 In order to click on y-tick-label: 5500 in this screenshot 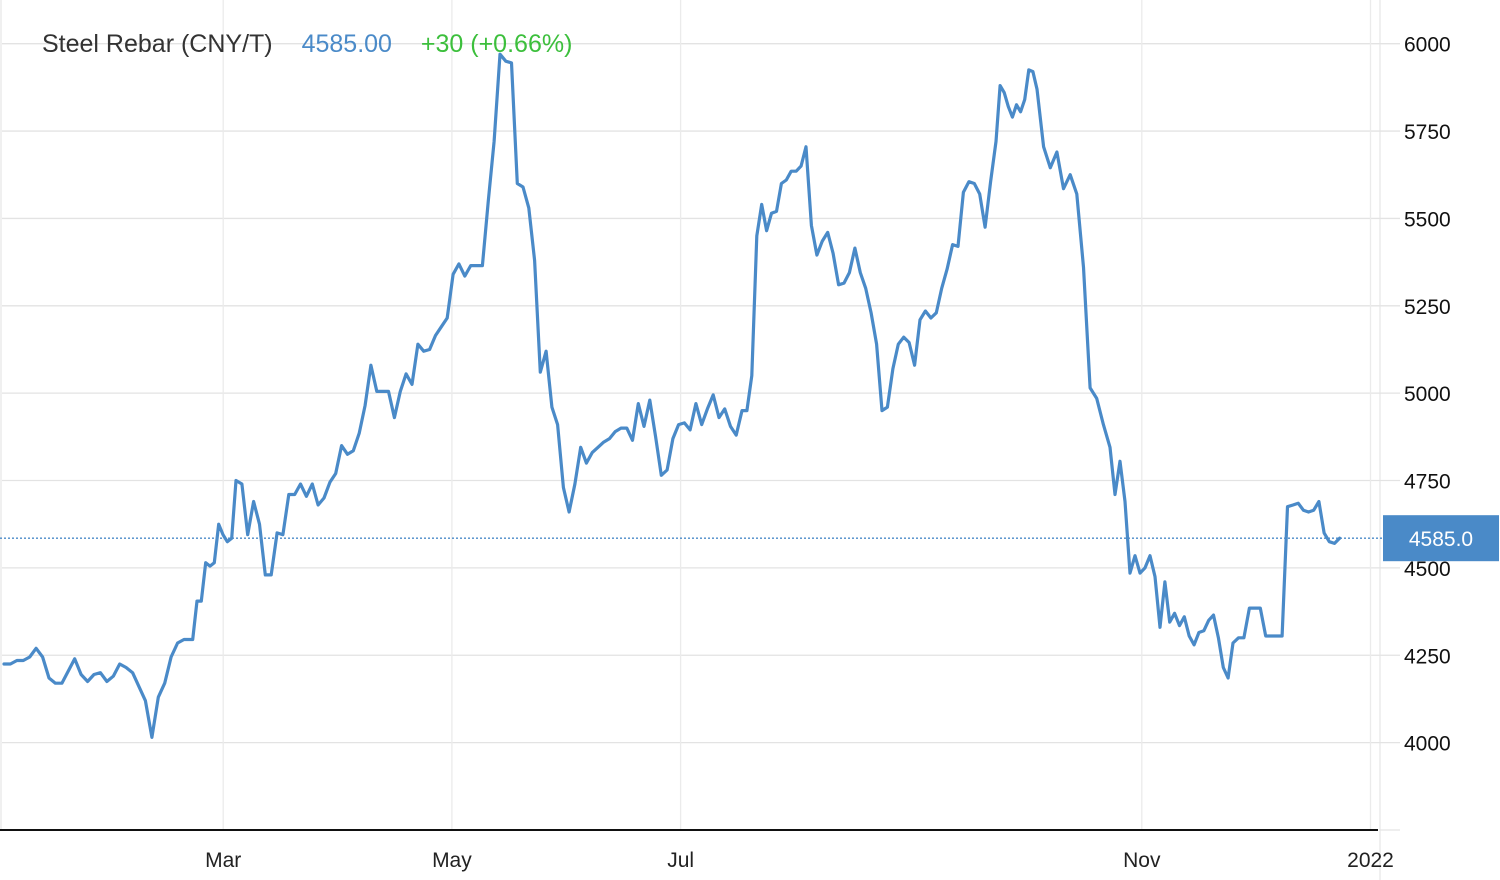, I will do `click(1427, 219)`.